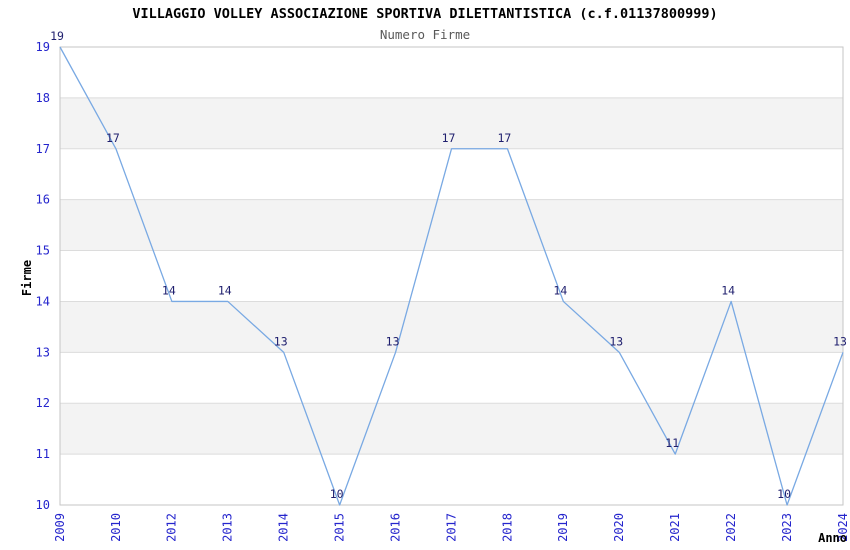 This screenshot has height=550, width=850. Describe the element at coordinates (843, 527) in the screenshot. I see `x-tick-label: 2024` at that location.